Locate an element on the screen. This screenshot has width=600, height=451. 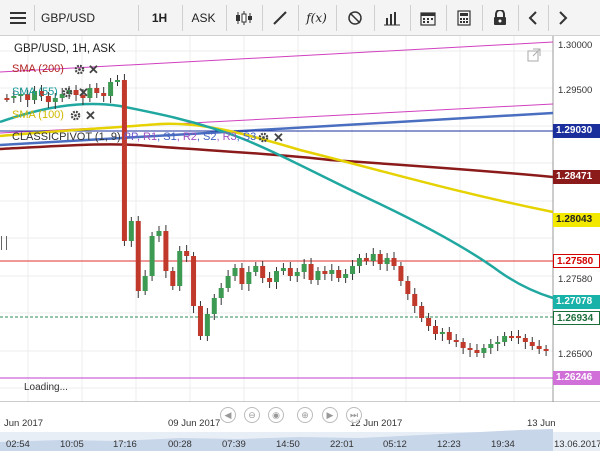
reset-view-button: ◉ is located at coordinates (276, 415).